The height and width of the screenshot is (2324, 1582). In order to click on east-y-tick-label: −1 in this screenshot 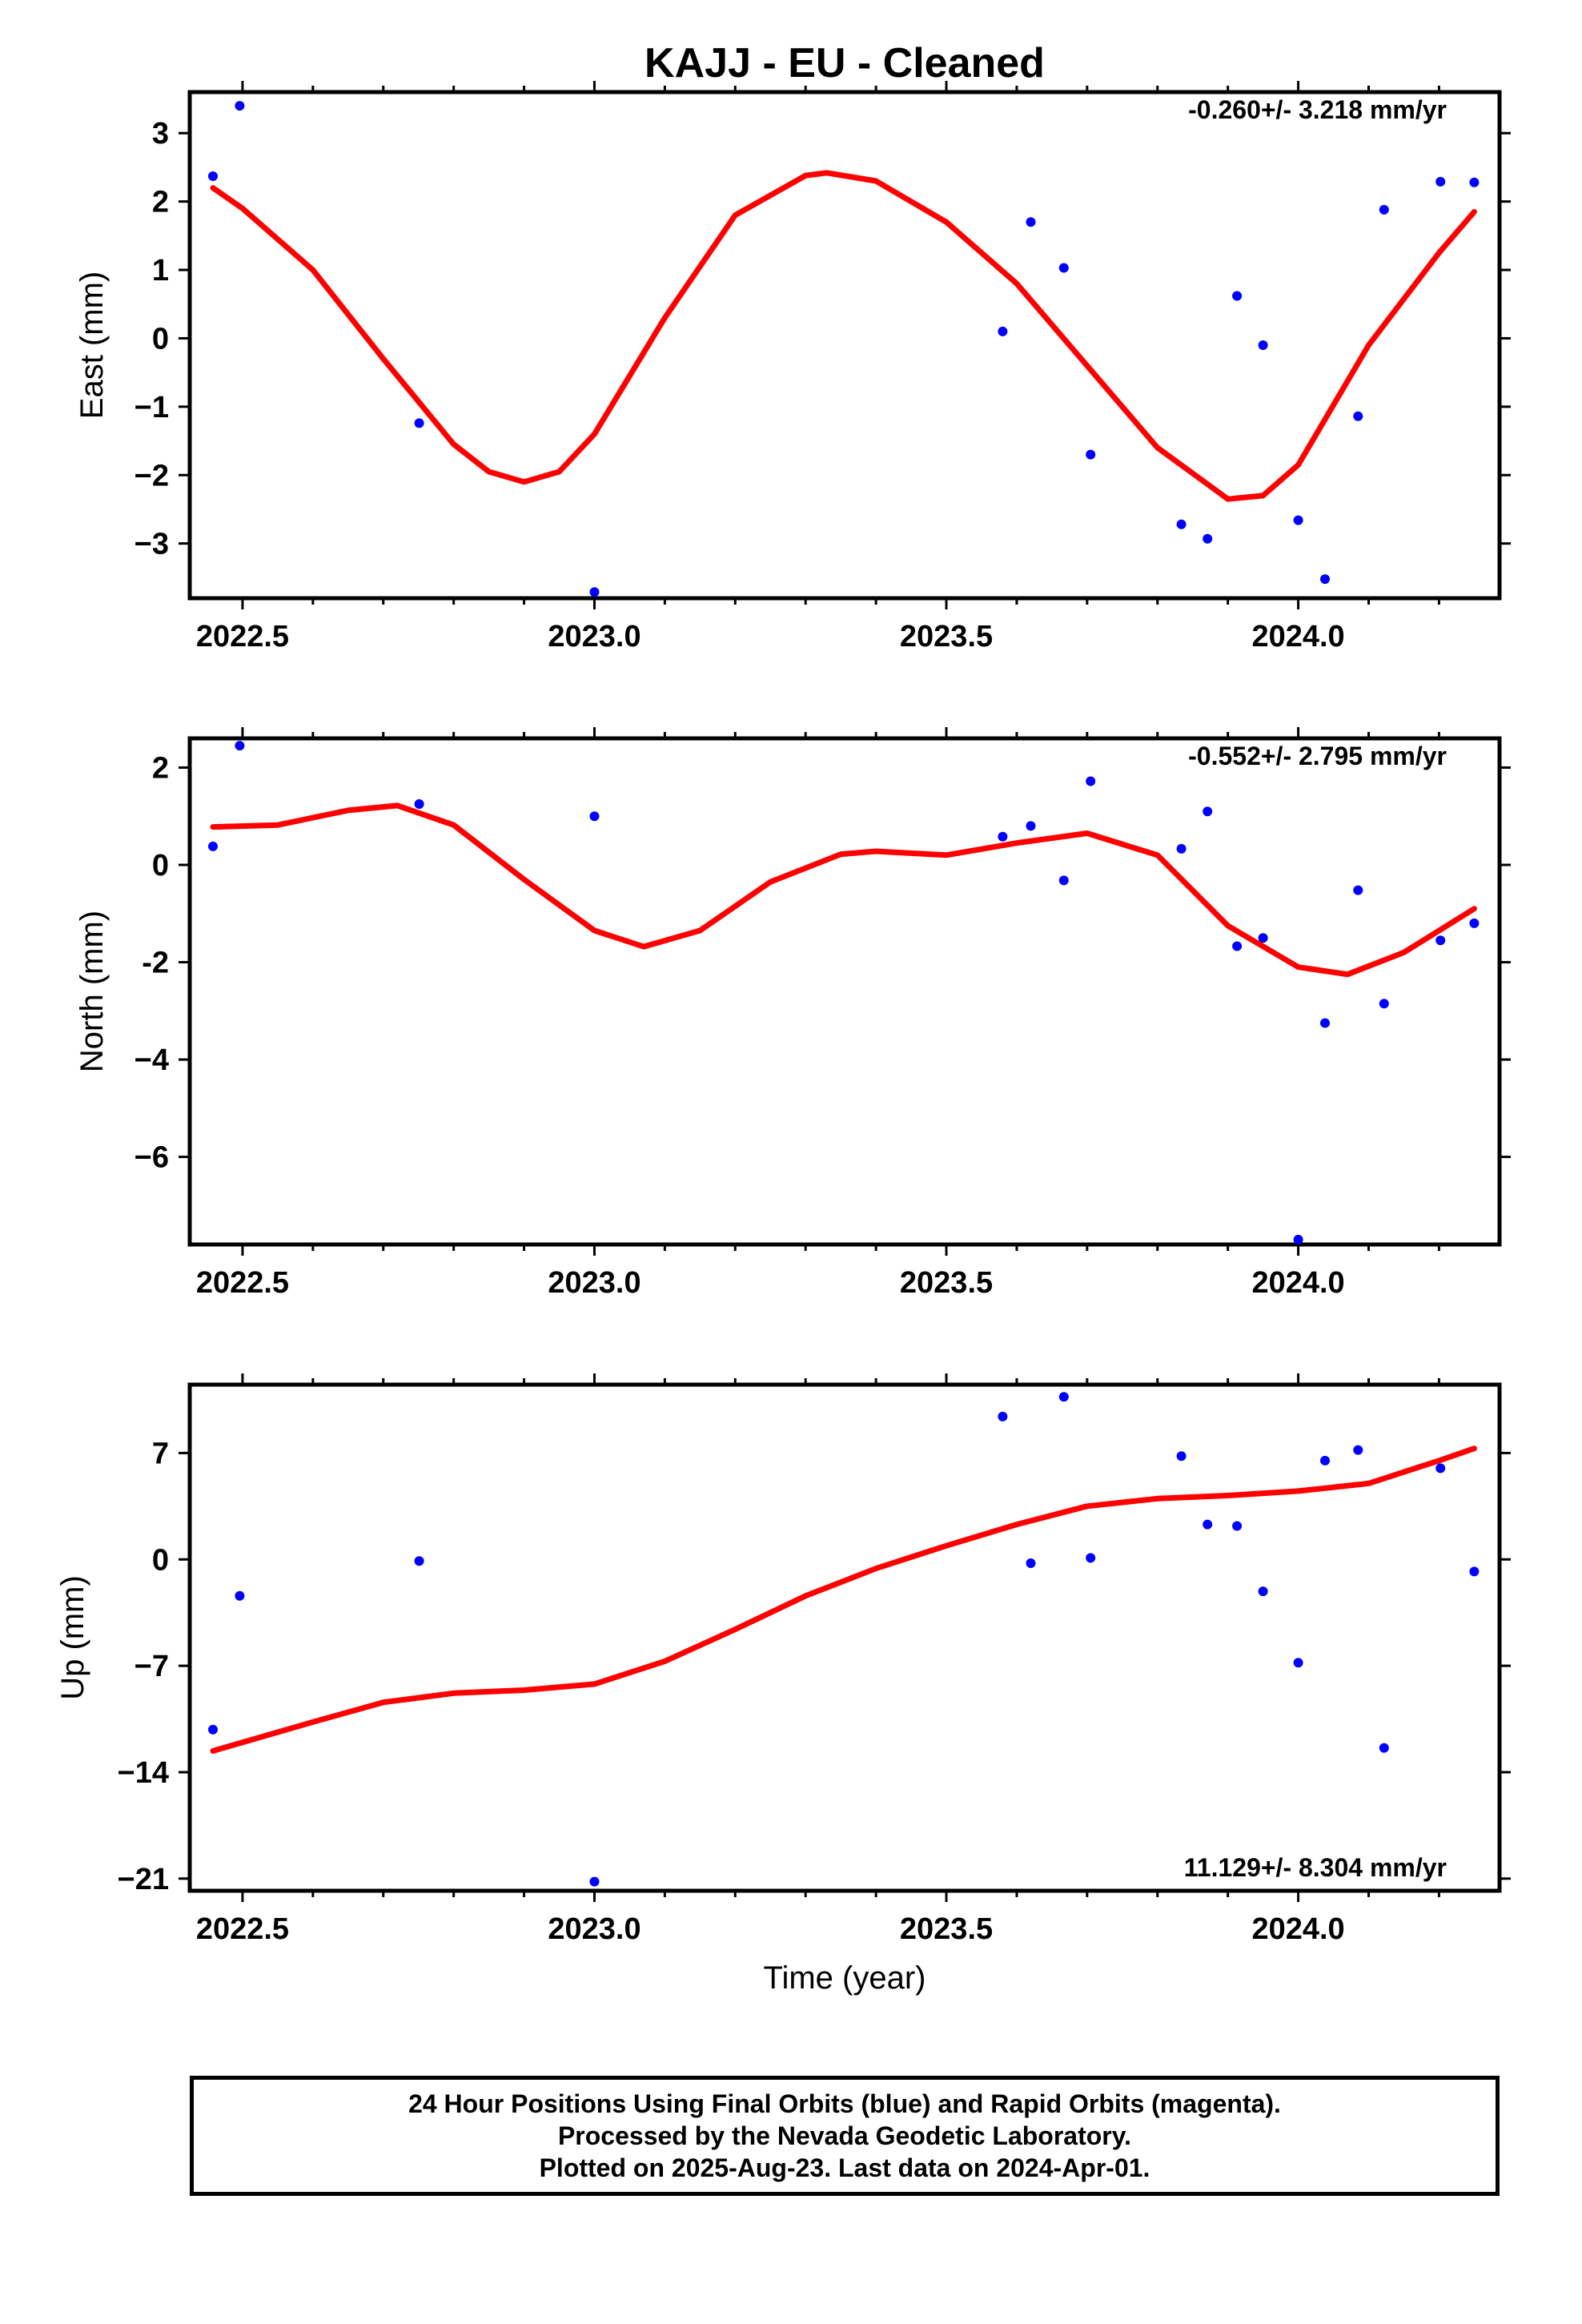, I will do `click(152, 407)`.